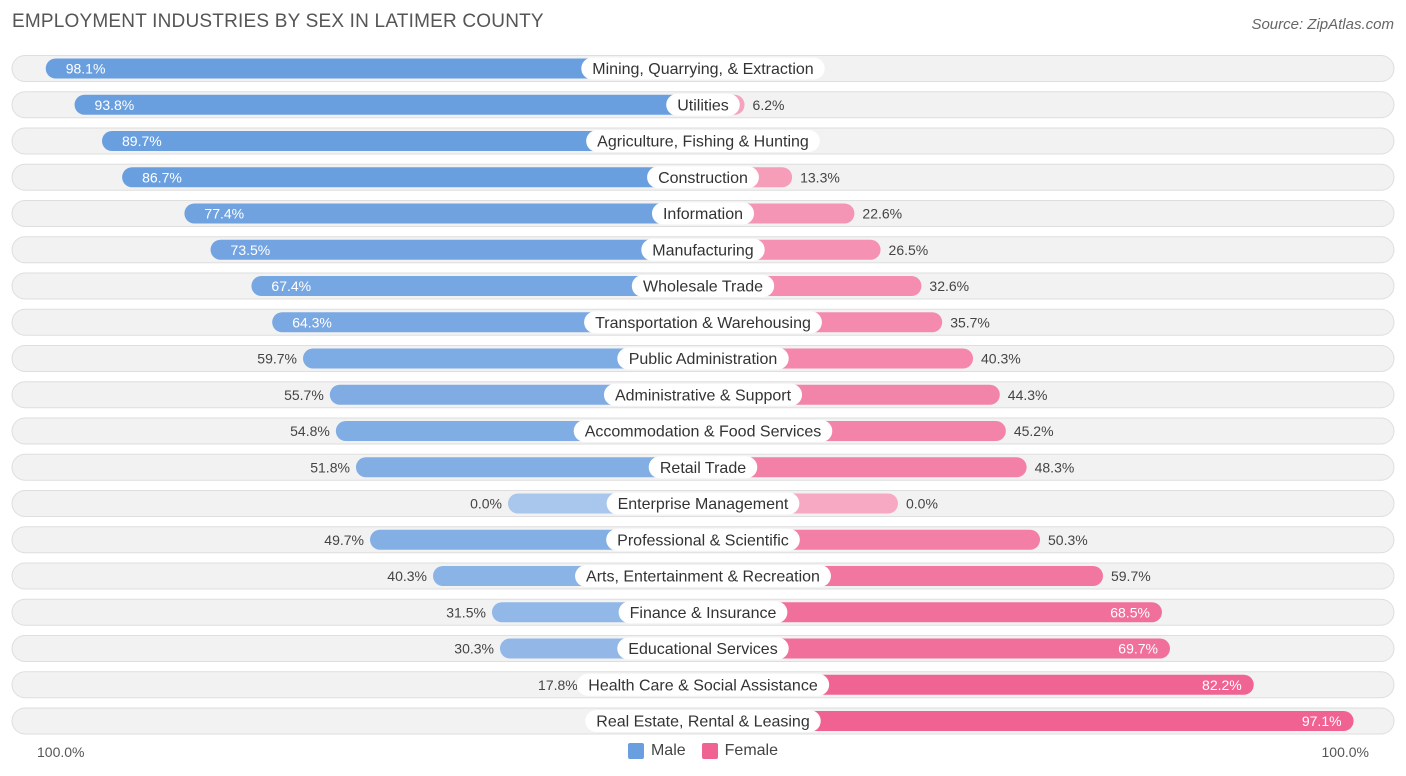 This screenshot has height=776, width=1406. I want to click on bar-row: 98.1%1.9%Mining, Quarrying, & Extraction, so click(703, 68).